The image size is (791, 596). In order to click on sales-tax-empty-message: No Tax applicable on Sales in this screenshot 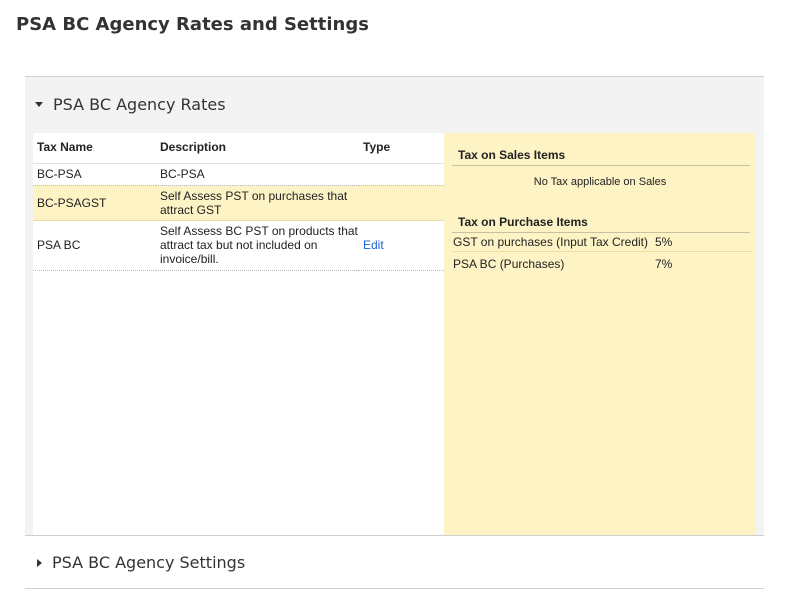, I will do `click(600, 182)`.